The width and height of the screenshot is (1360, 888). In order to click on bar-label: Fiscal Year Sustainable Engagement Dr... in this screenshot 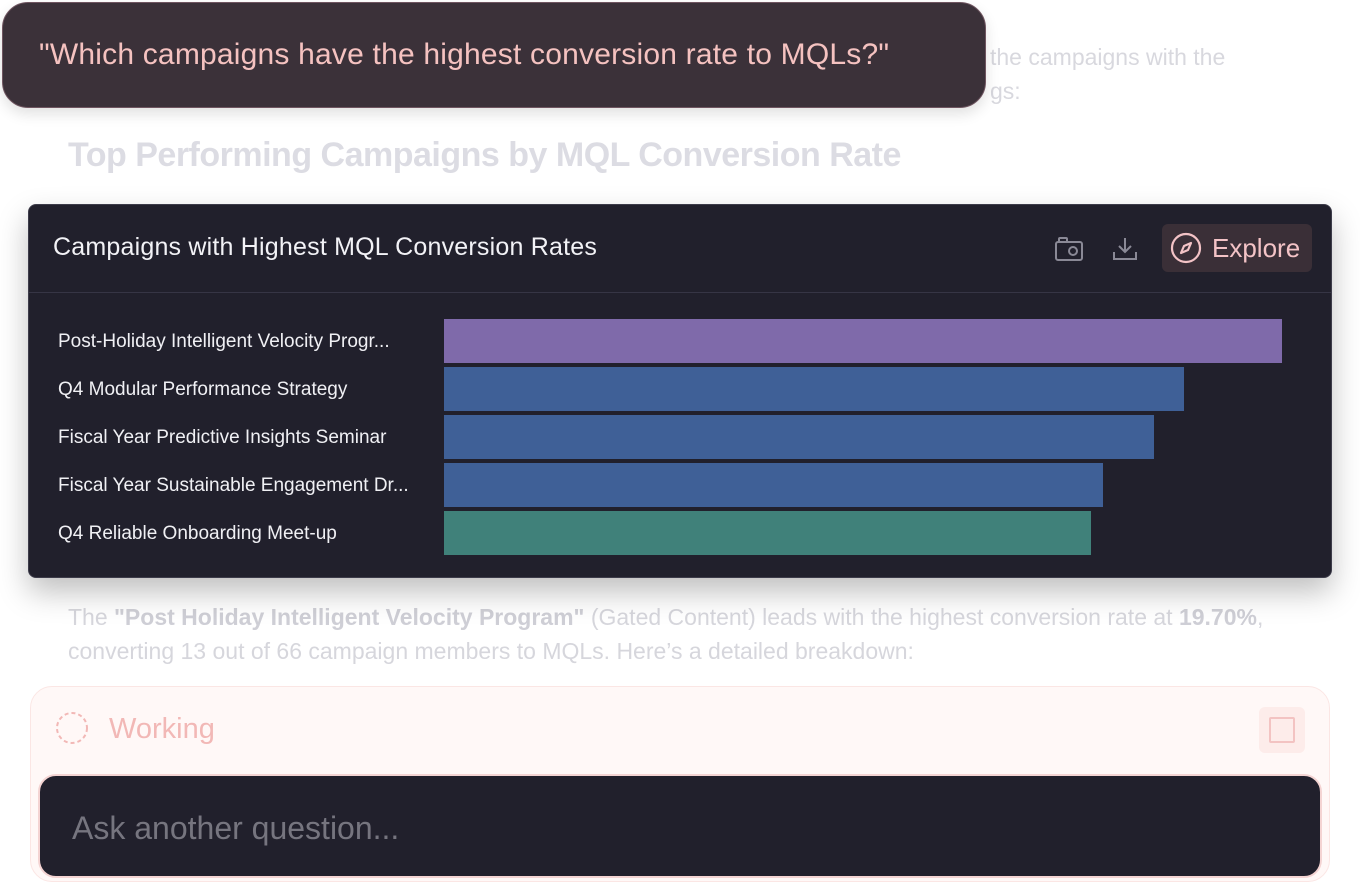, I will do `click(233, 485)`.